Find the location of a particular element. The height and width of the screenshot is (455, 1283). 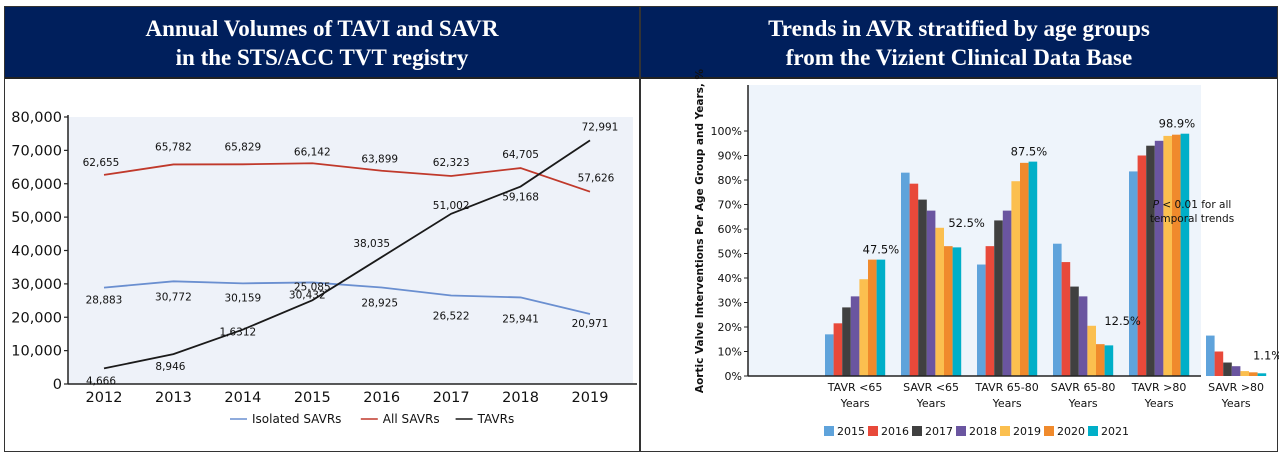

data-label: 51,002 is located at coordinates (451, 206).